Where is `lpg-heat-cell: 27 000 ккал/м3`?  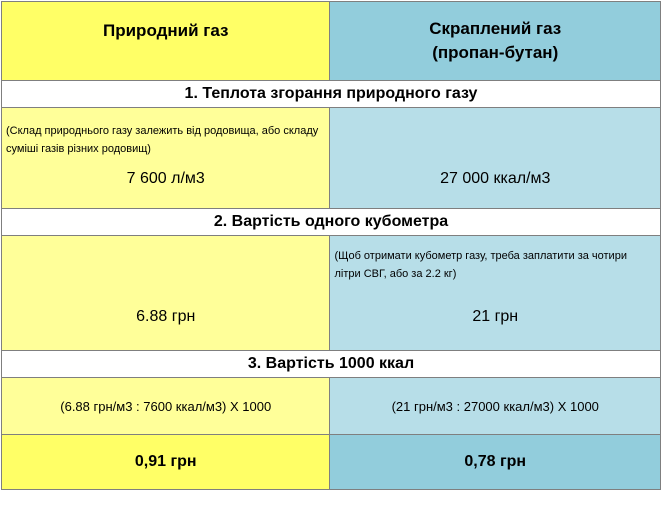
lpg-heat-cell: 27 000 ккал/м3 is located at coordinates (495, 158).